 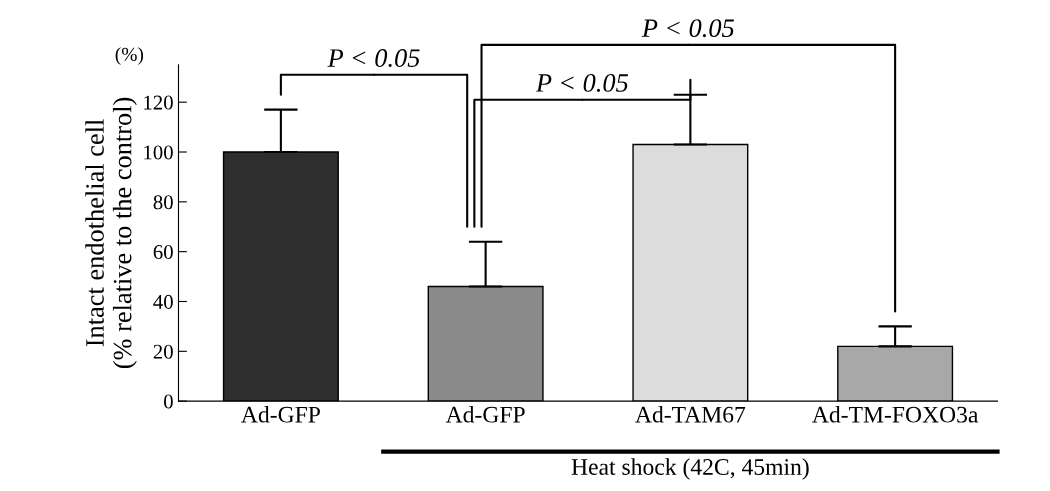 I want to click on y-tick-label: 100, so click(x=158, y=152).